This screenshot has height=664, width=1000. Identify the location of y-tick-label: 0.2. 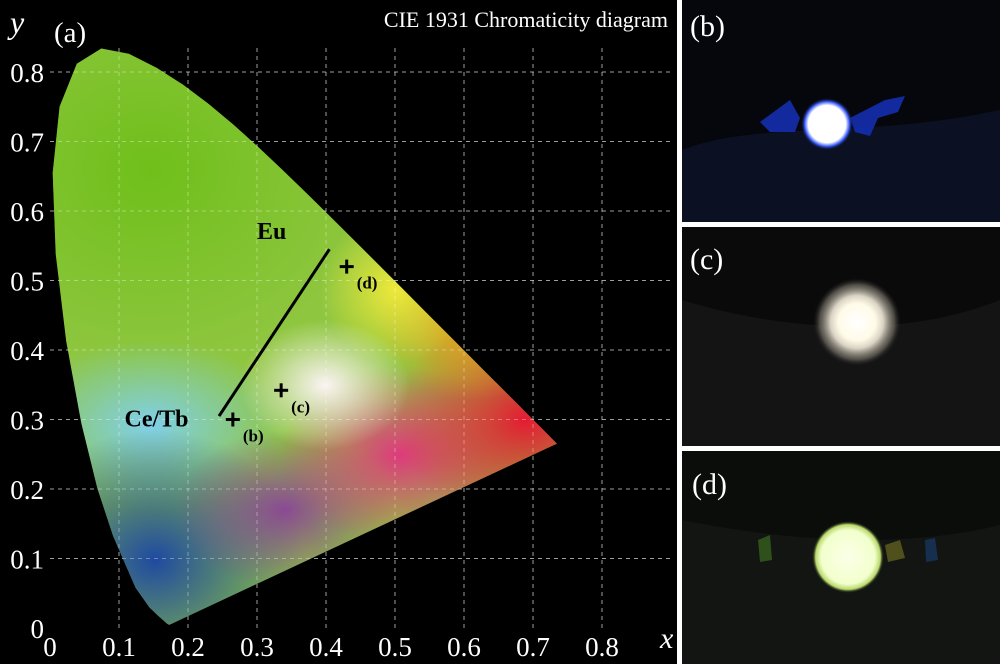
(27, 490).